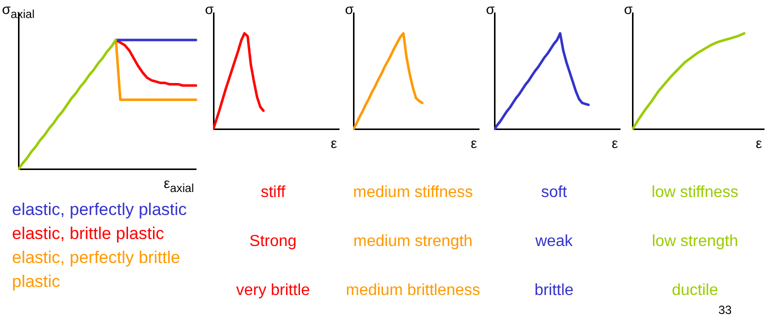 The width and height of the screenshot is (768, 327). I want to click on text: ductile, so click(695, 290).